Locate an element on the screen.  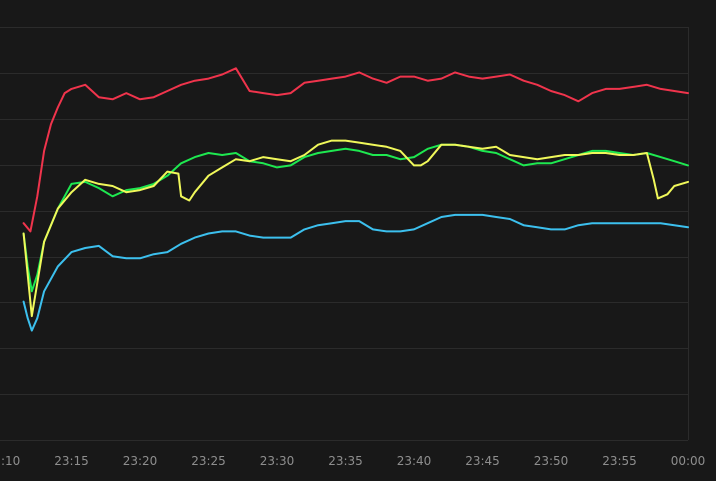
x-tick-label: 23:55 is located at coordinates (619, 461).